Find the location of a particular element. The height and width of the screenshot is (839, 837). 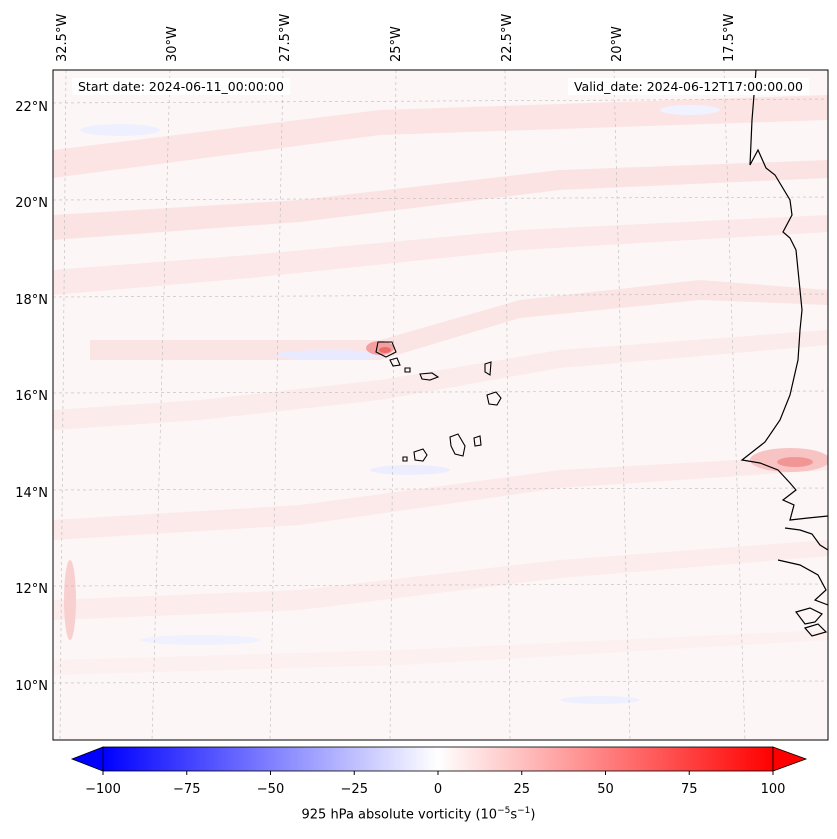

lat-label: 10°N is located at coordinates (31, 686).